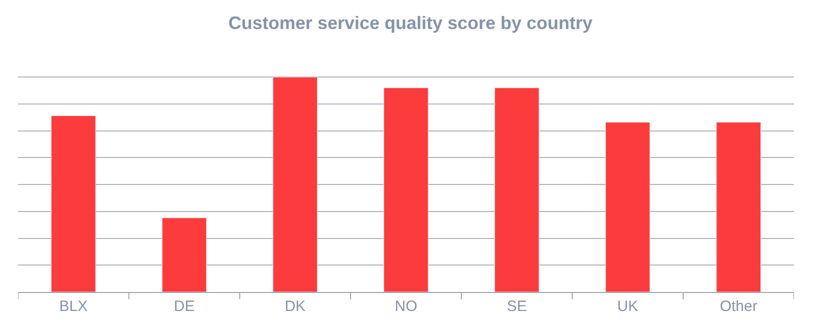 Image resolution: width=821 pixels, height=327 pixels. Describe the element at coordinates (410, 22) in the screenshot. I see `chart-title: Customer service quality score by country` at that location.